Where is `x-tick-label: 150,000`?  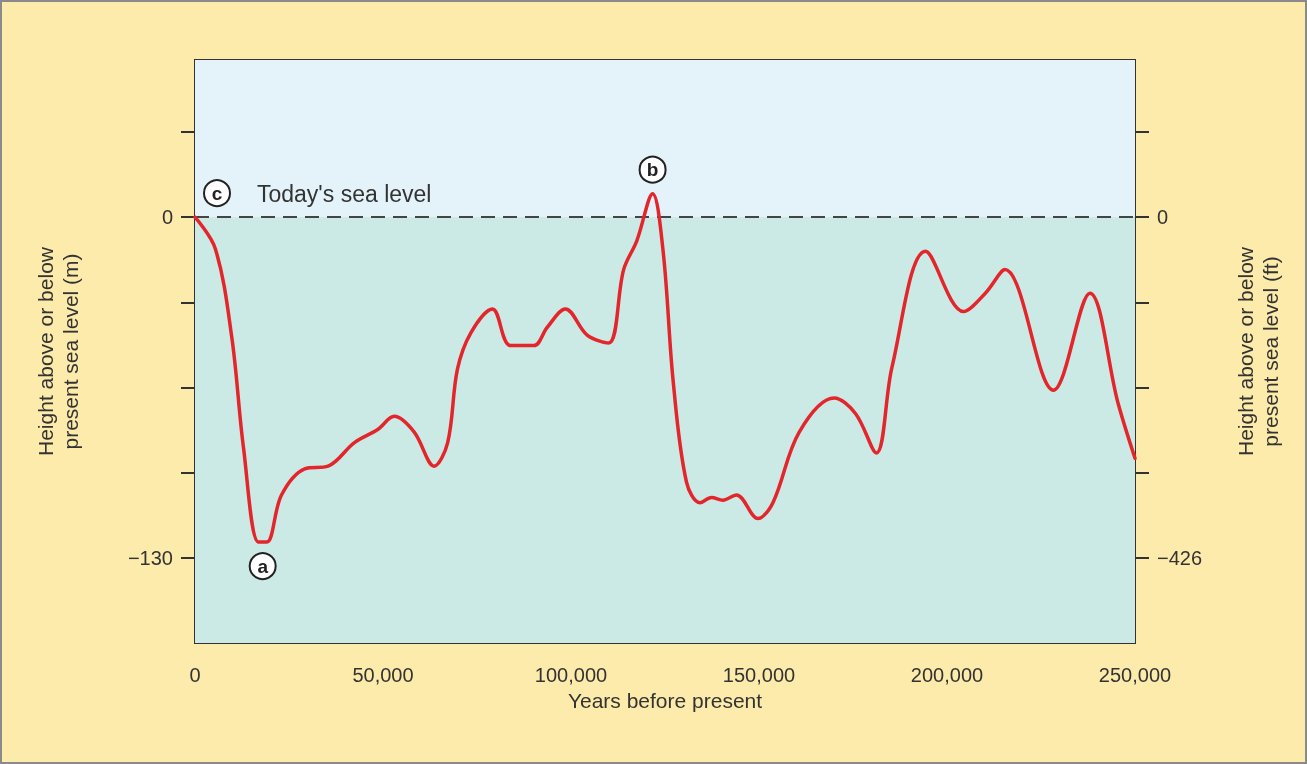
x-tick-label: 150,000 is located at coordinates (759, 675).